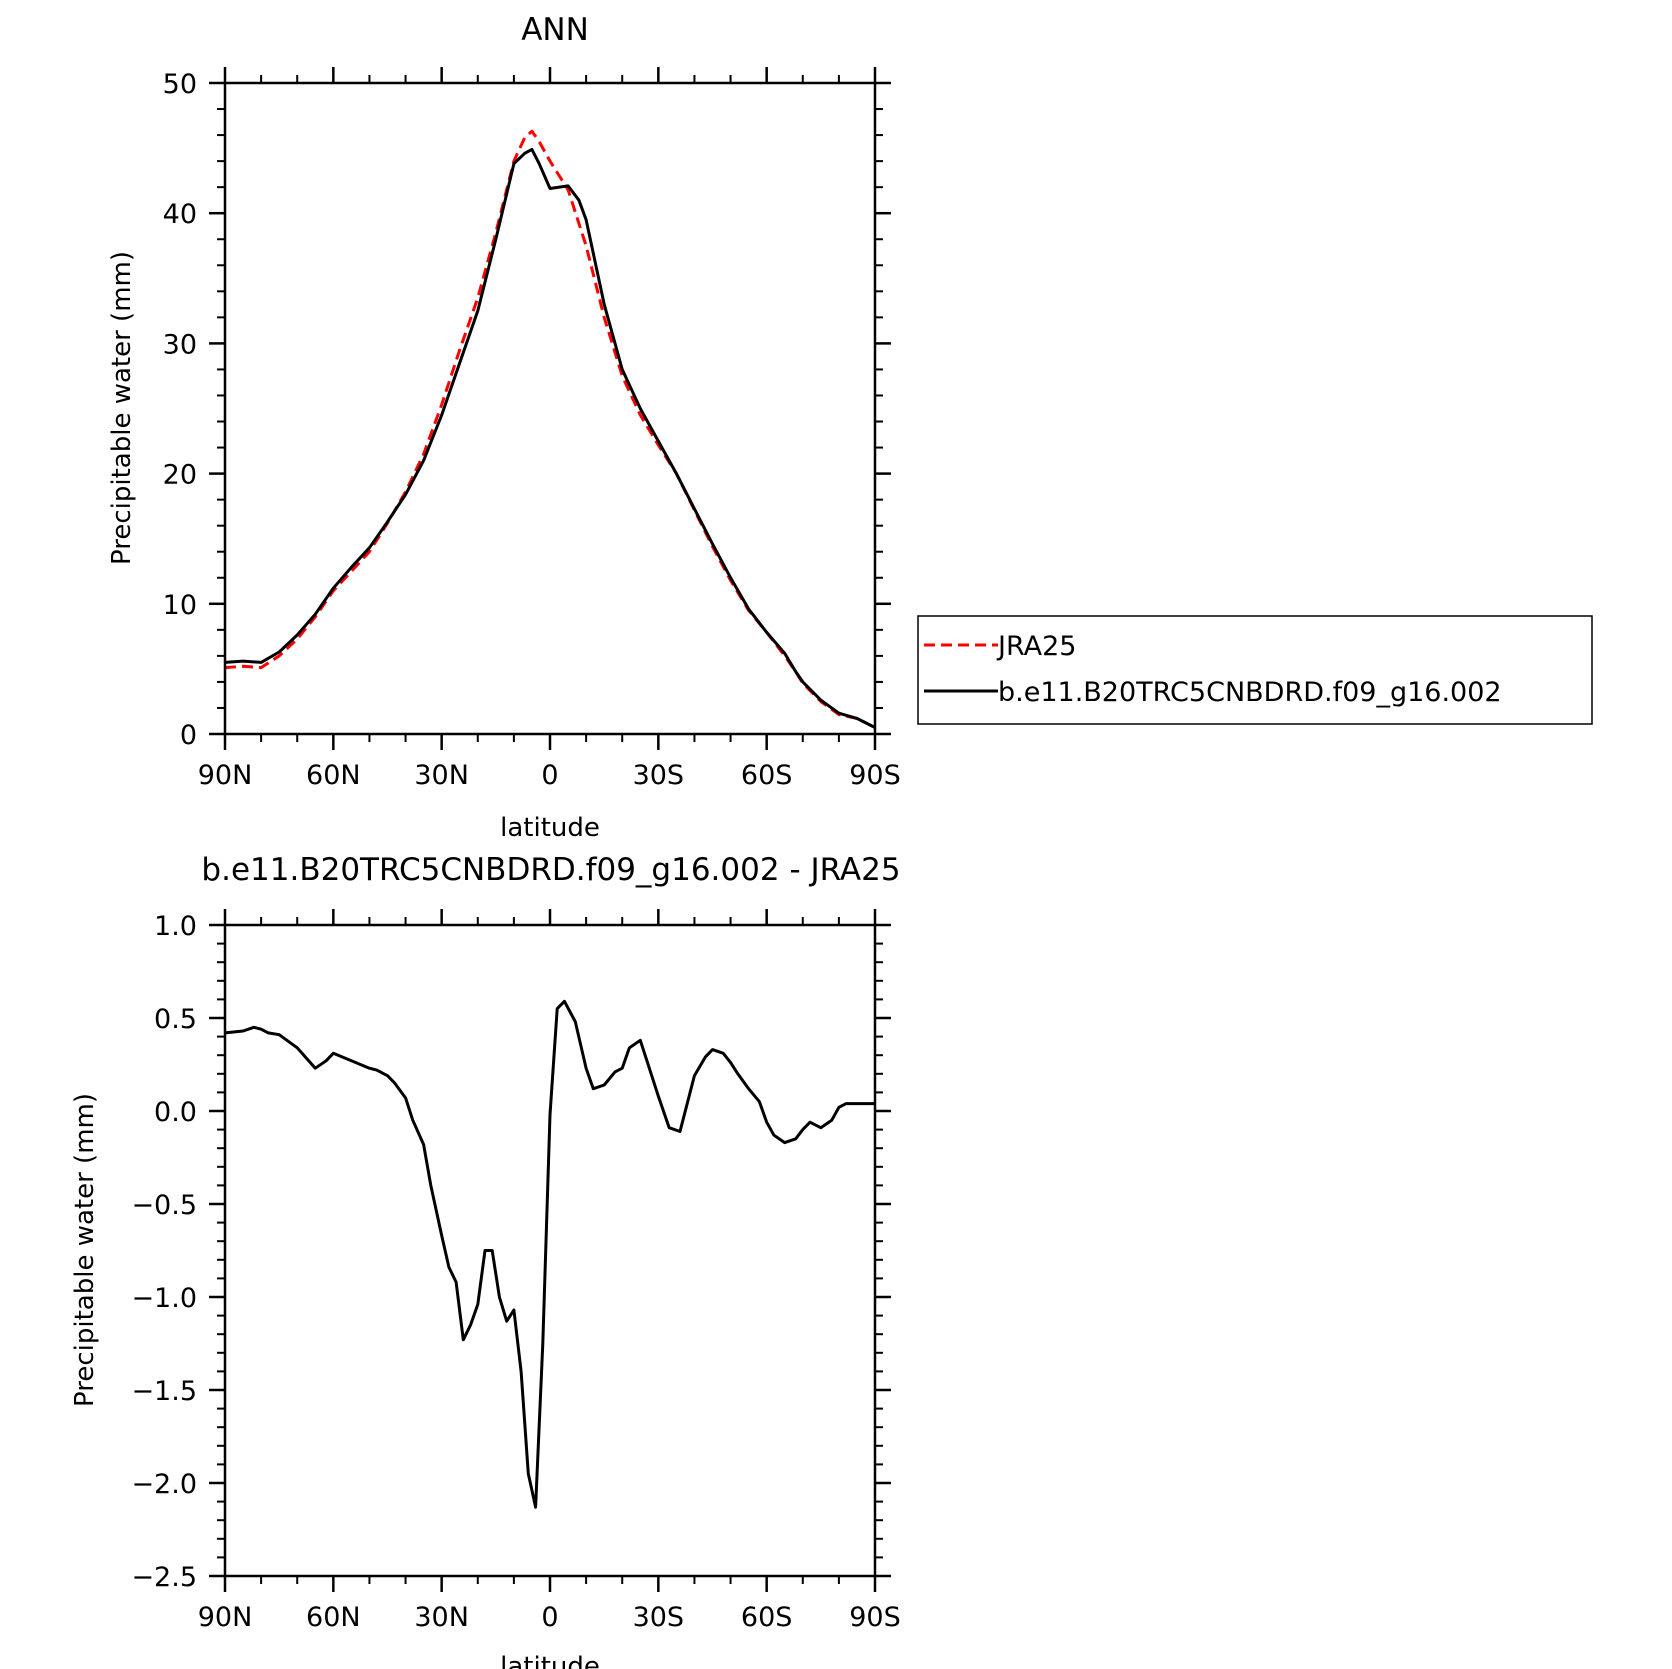  I want to click on x-tick-label-bottom: 90S, so click(875, 1617).